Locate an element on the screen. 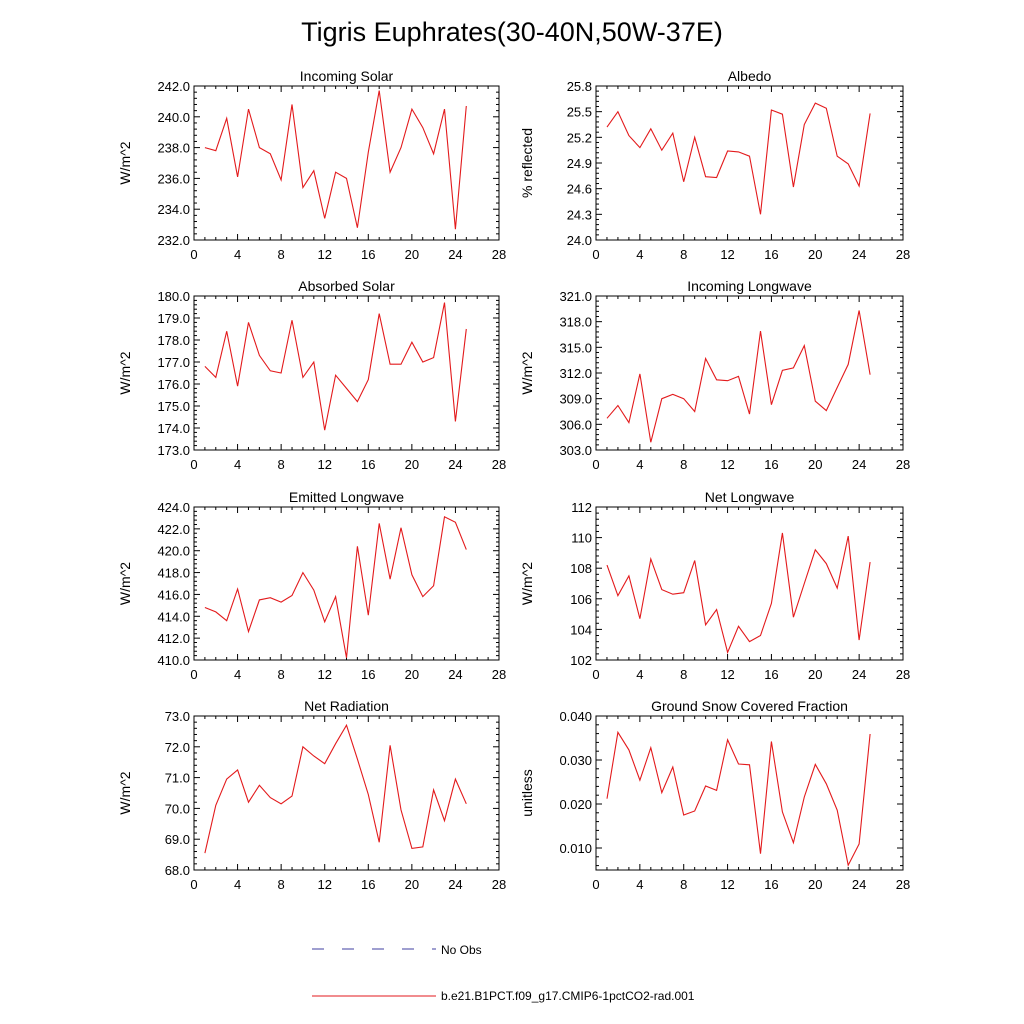  y-tick-label: 232.0 is located at coordinates (173, 240).